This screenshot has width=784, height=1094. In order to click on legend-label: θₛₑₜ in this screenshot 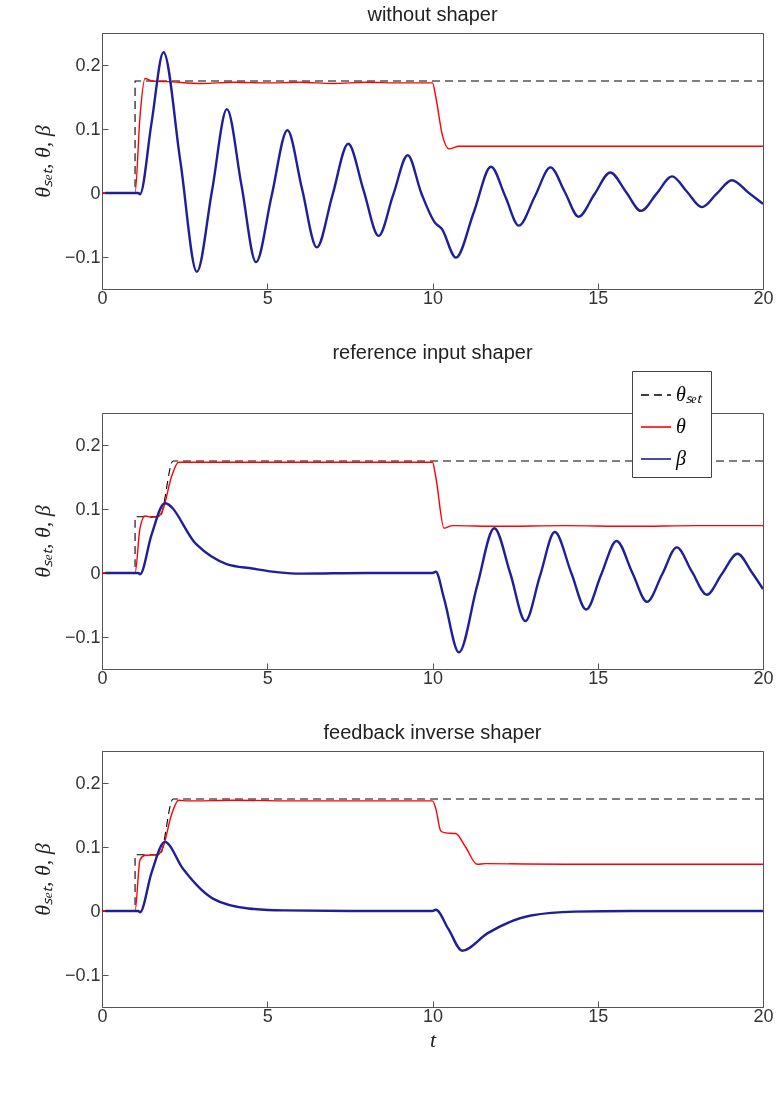, I will do `click(690, 394)`.